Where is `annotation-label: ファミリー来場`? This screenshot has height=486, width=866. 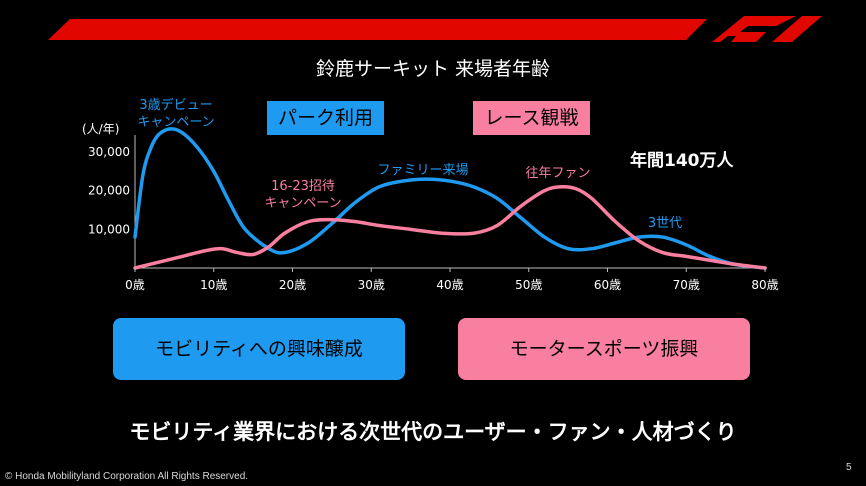 annotation-label: ファミリー来場 is located at coordinates (422, 170).